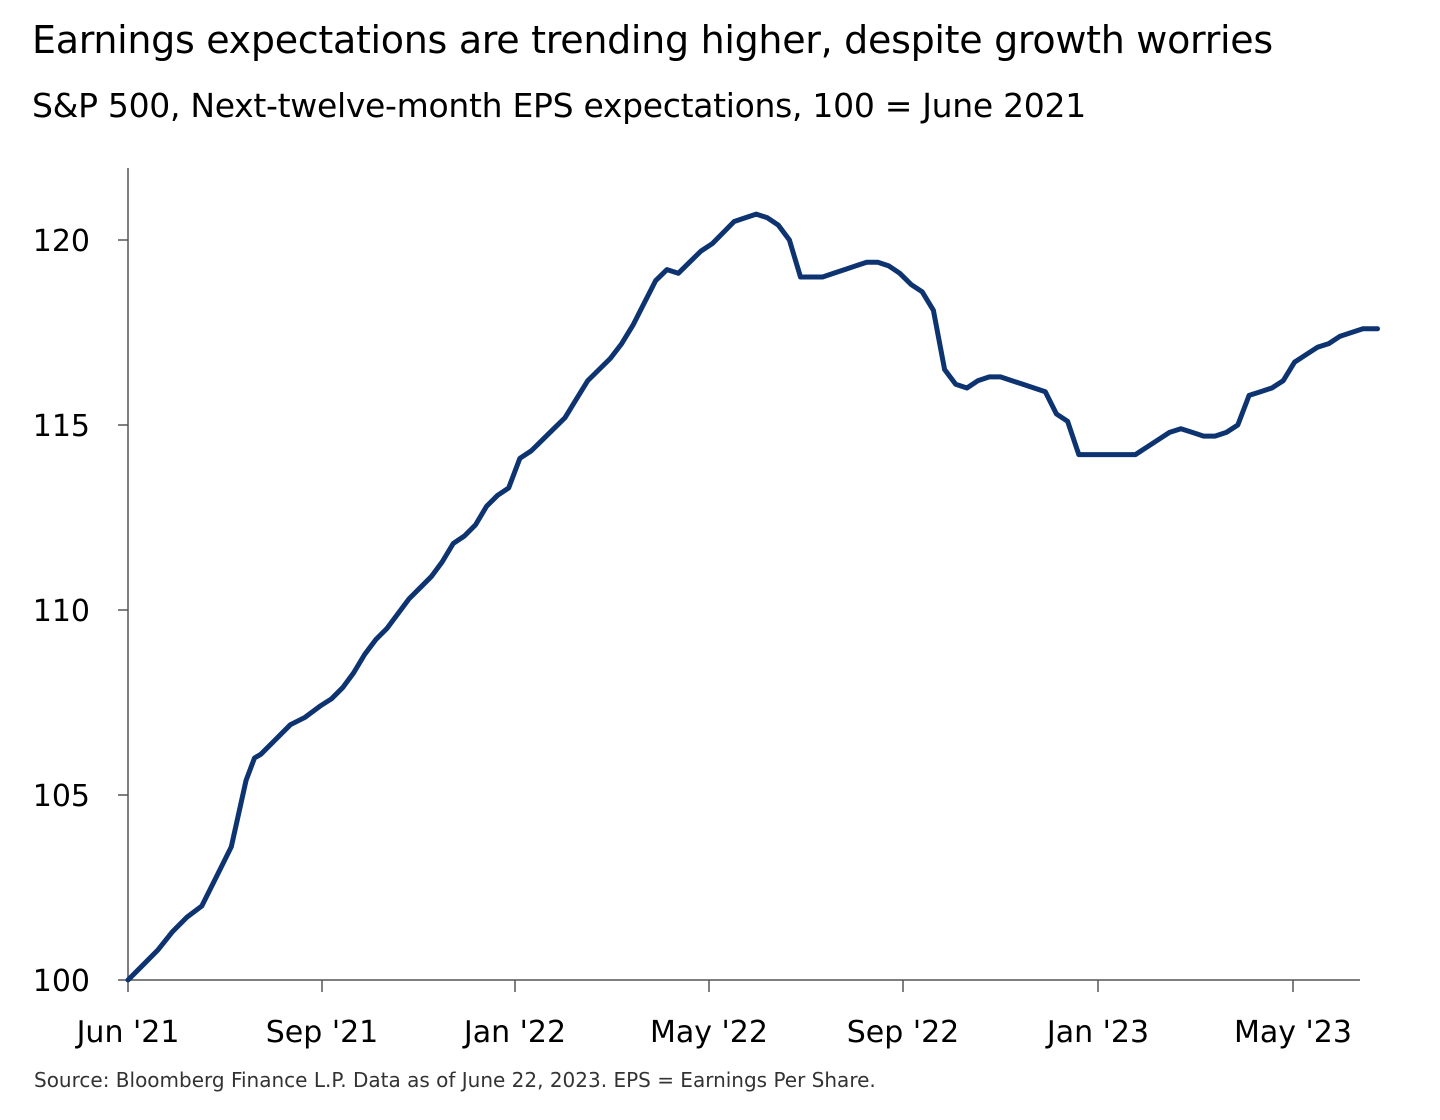 The width and height of the screenshot is (1440, 1120). What do you see at coordinates (61, 241) in the screenshot?
I see `y-tick-label: 120` at bounding box center [61, 241].